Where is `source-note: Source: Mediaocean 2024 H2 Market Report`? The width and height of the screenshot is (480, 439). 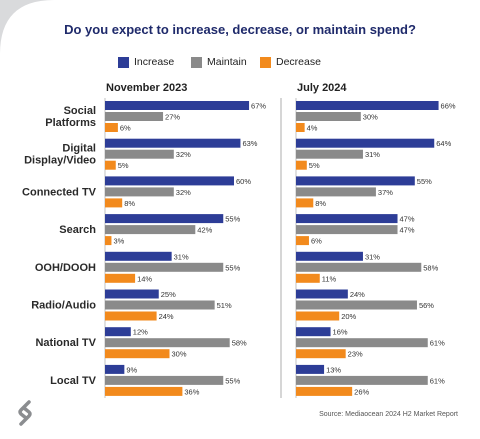 source-note: Source: Mediaocean 2024 H2 Market Report is located at coordinates (388, 414).